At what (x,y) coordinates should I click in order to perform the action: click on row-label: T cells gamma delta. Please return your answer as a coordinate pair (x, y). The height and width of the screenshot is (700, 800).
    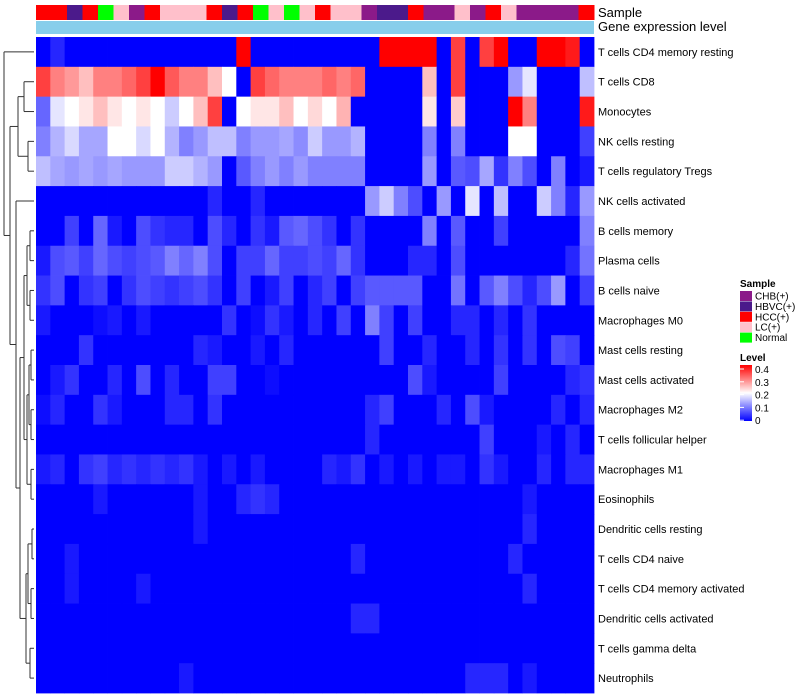
    Looking at the image, I should click on (647, 649).